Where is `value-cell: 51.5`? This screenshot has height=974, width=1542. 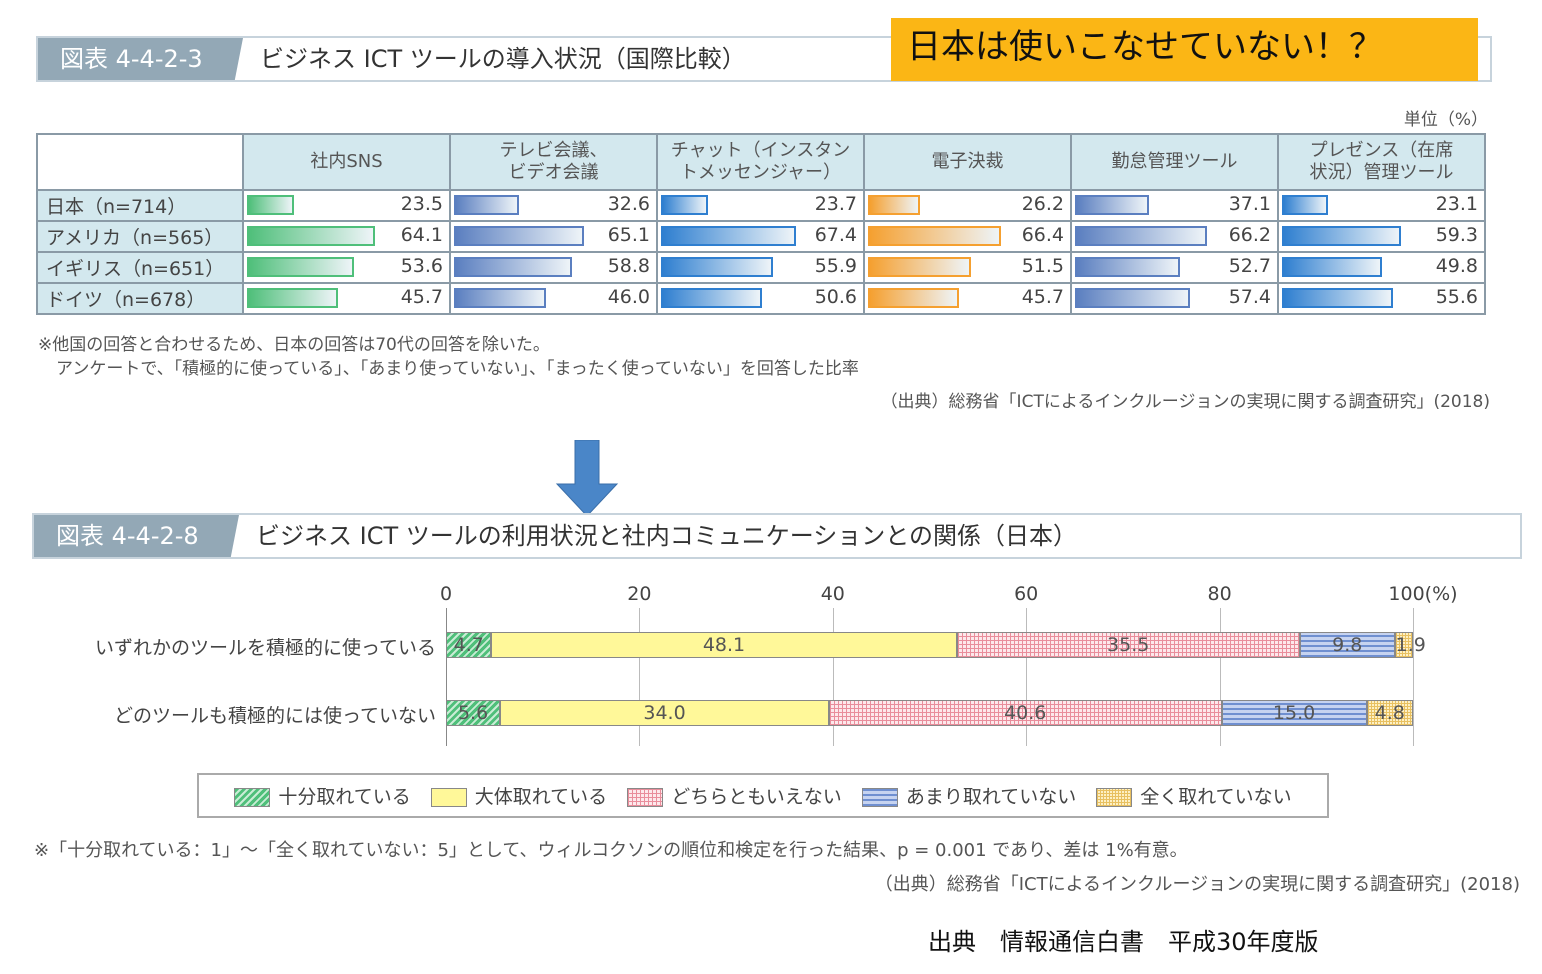
value-cell: 51.5 is located at coordinates (967, 267).